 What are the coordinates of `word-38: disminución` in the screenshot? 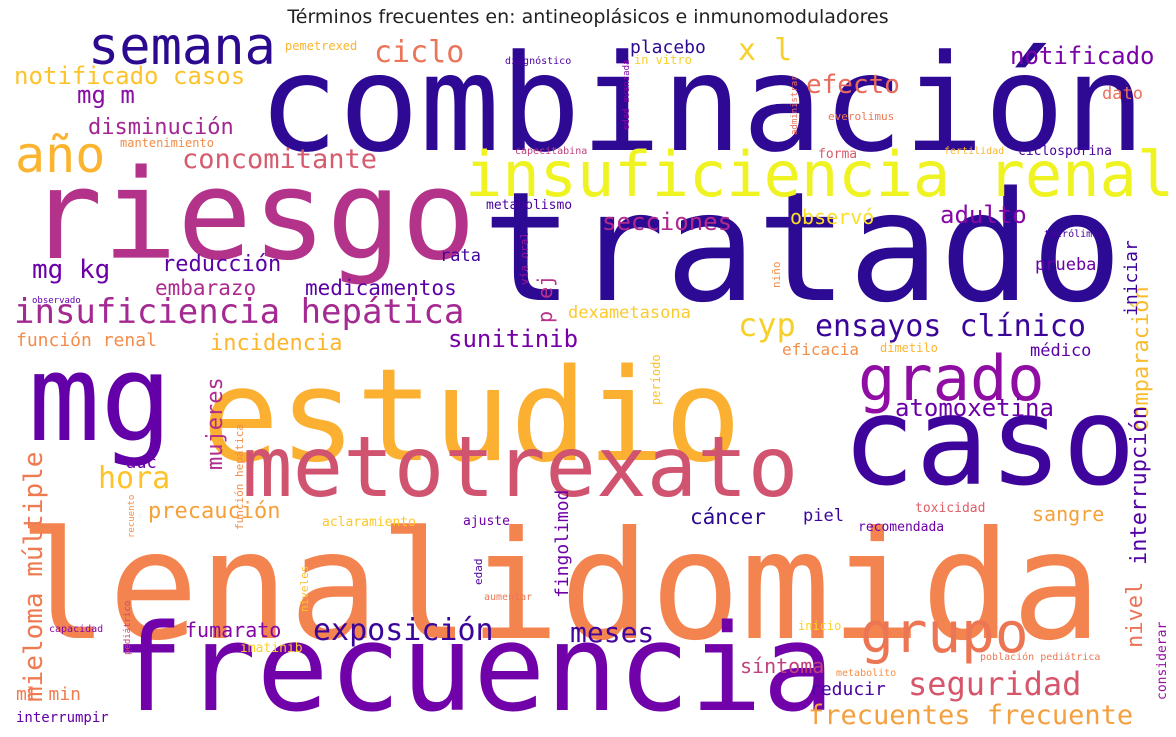 It's located at (161, 127).